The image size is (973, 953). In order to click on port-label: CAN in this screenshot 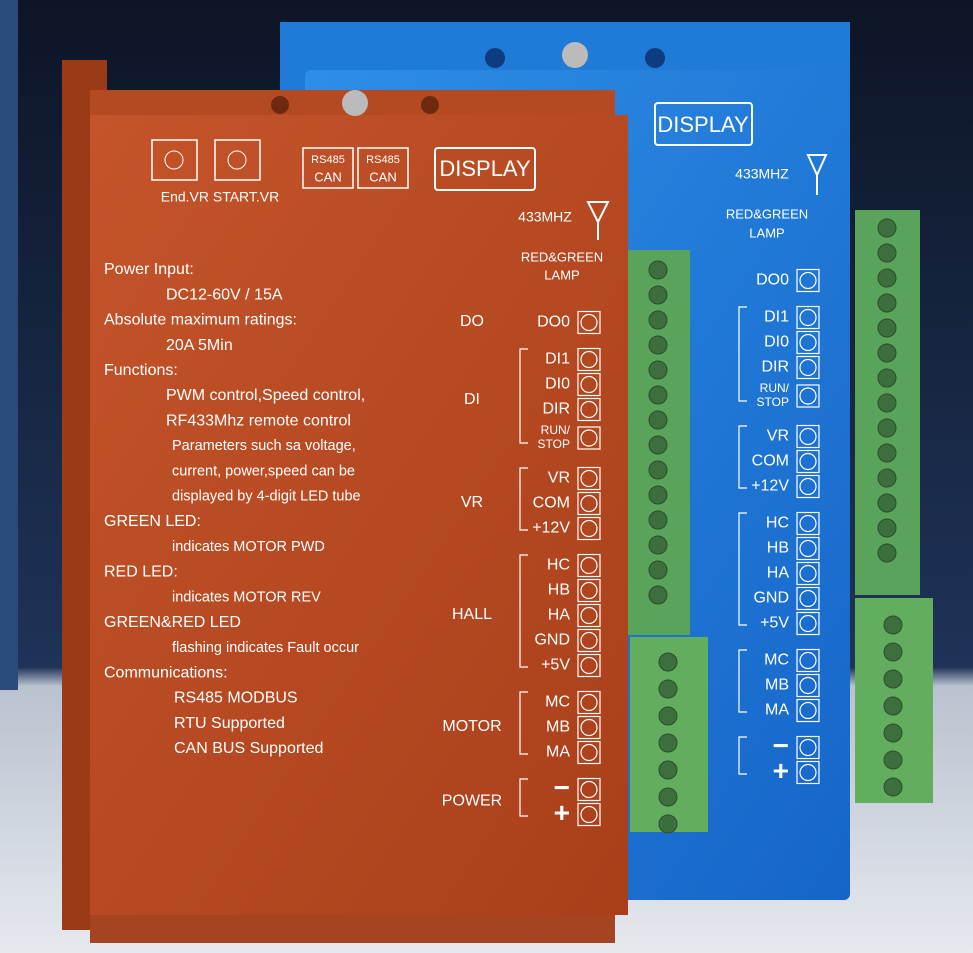, I will do `click(327, 176)`.